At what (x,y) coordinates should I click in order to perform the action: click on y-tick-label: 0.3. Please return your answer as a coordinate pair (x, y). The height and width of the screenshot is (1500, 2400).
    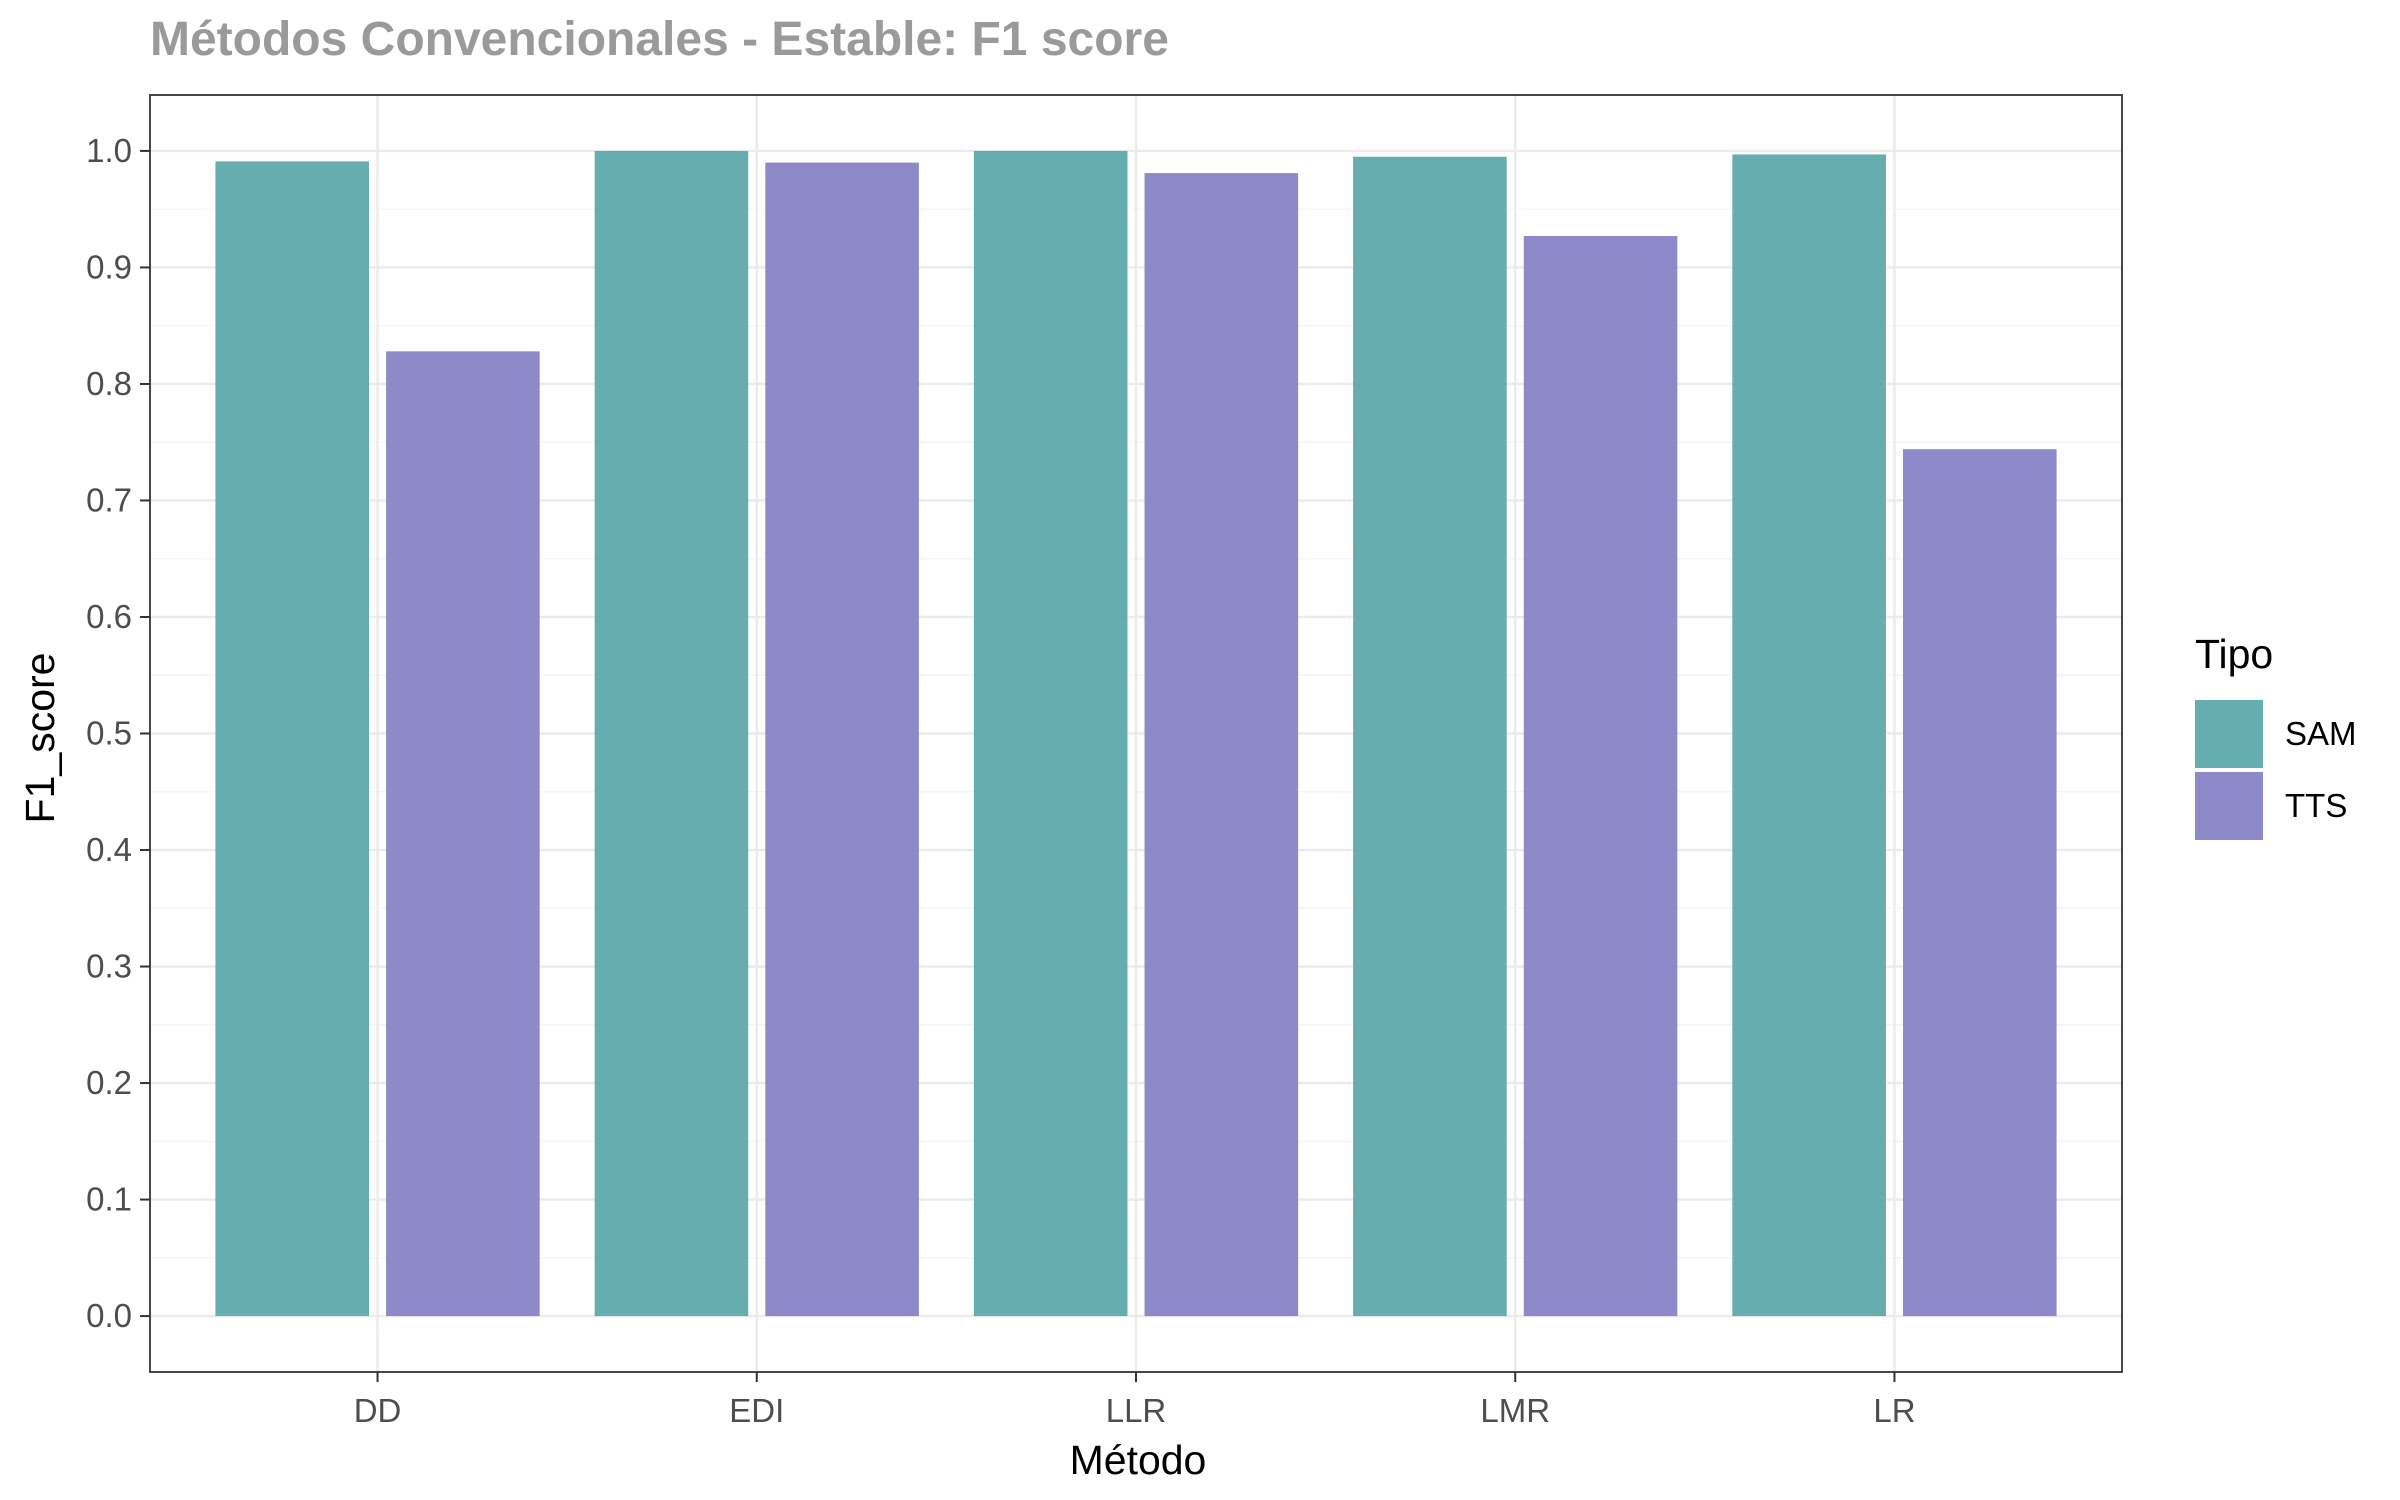
    Looking at the image, I should click on (109, 966).